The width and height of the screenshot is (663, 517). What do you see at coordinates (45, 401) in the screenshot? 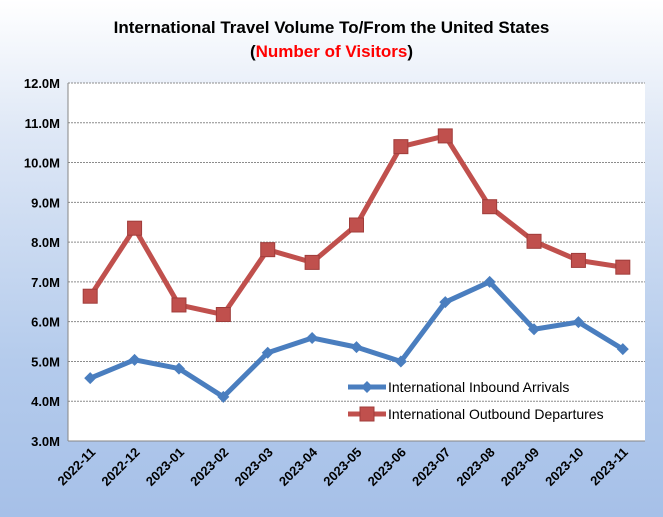
I see `y-tick-label: 4.0M` at bounding box center [45, 401].